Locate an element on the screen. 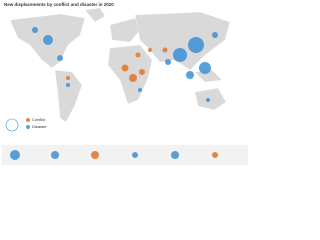 The height and width of the screenshot is (240, 320). australia is located at coordinates (210, 99).